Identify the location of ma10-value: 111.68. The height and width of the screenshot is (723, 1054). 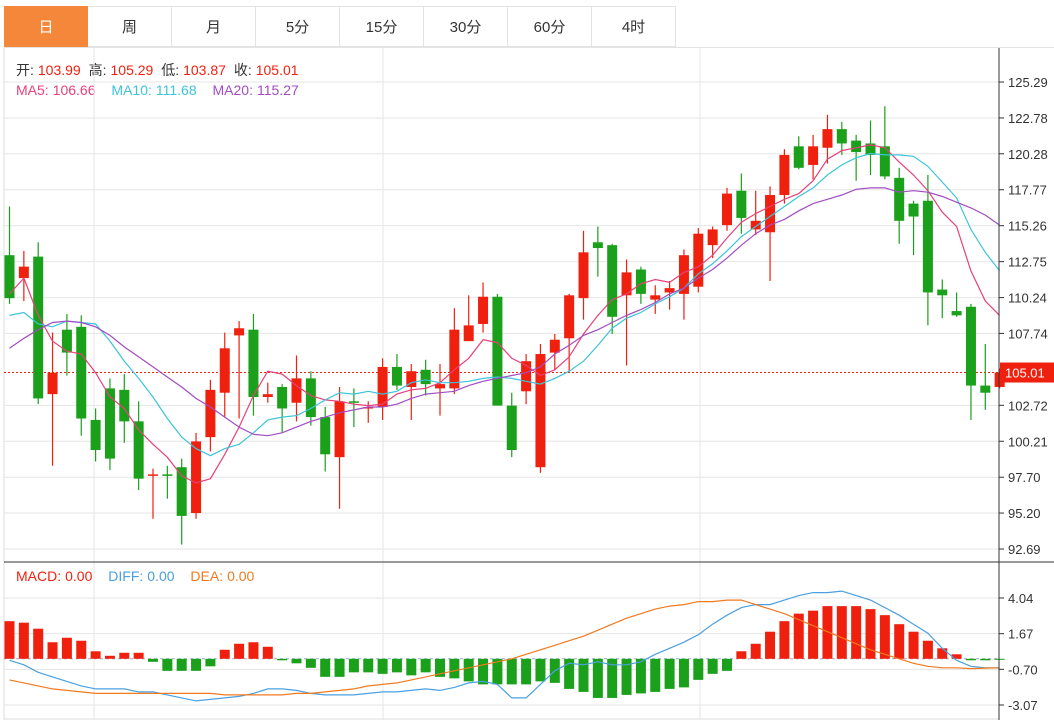
(176, 90).